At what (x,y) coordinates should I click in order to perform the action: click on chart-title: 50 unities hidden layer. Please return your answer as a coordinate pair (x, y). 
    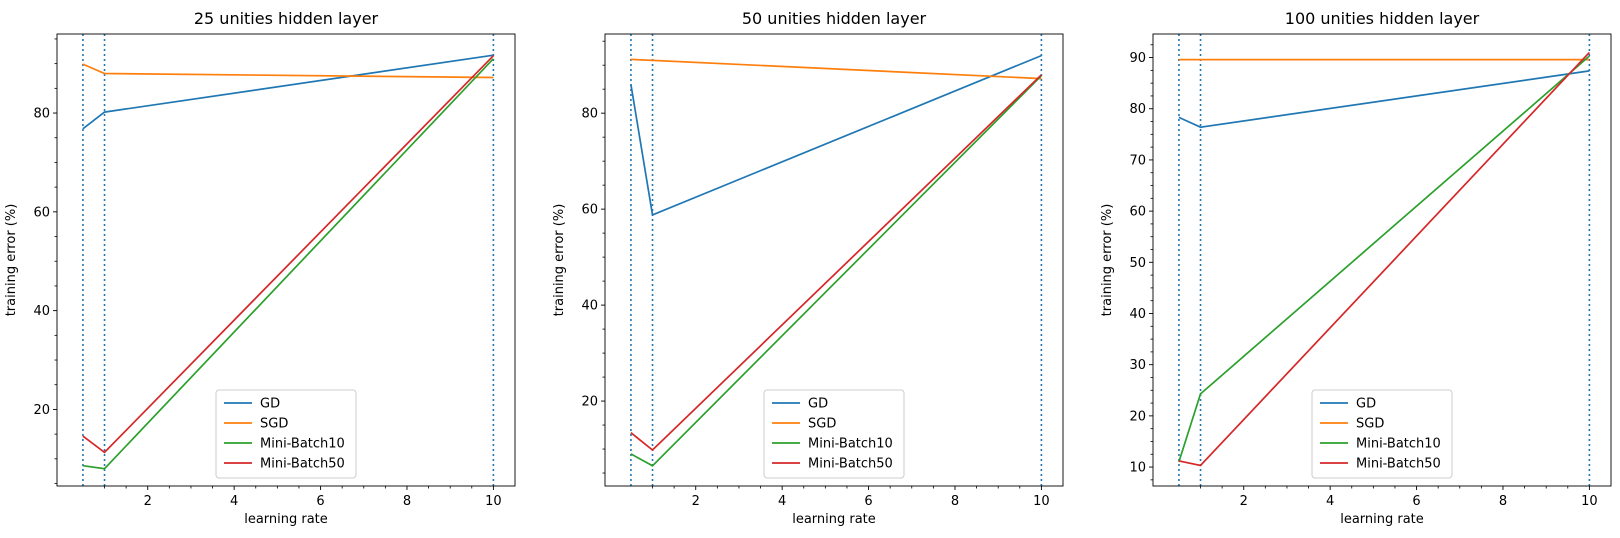
    Looking at the image, I should click on (834, 18).